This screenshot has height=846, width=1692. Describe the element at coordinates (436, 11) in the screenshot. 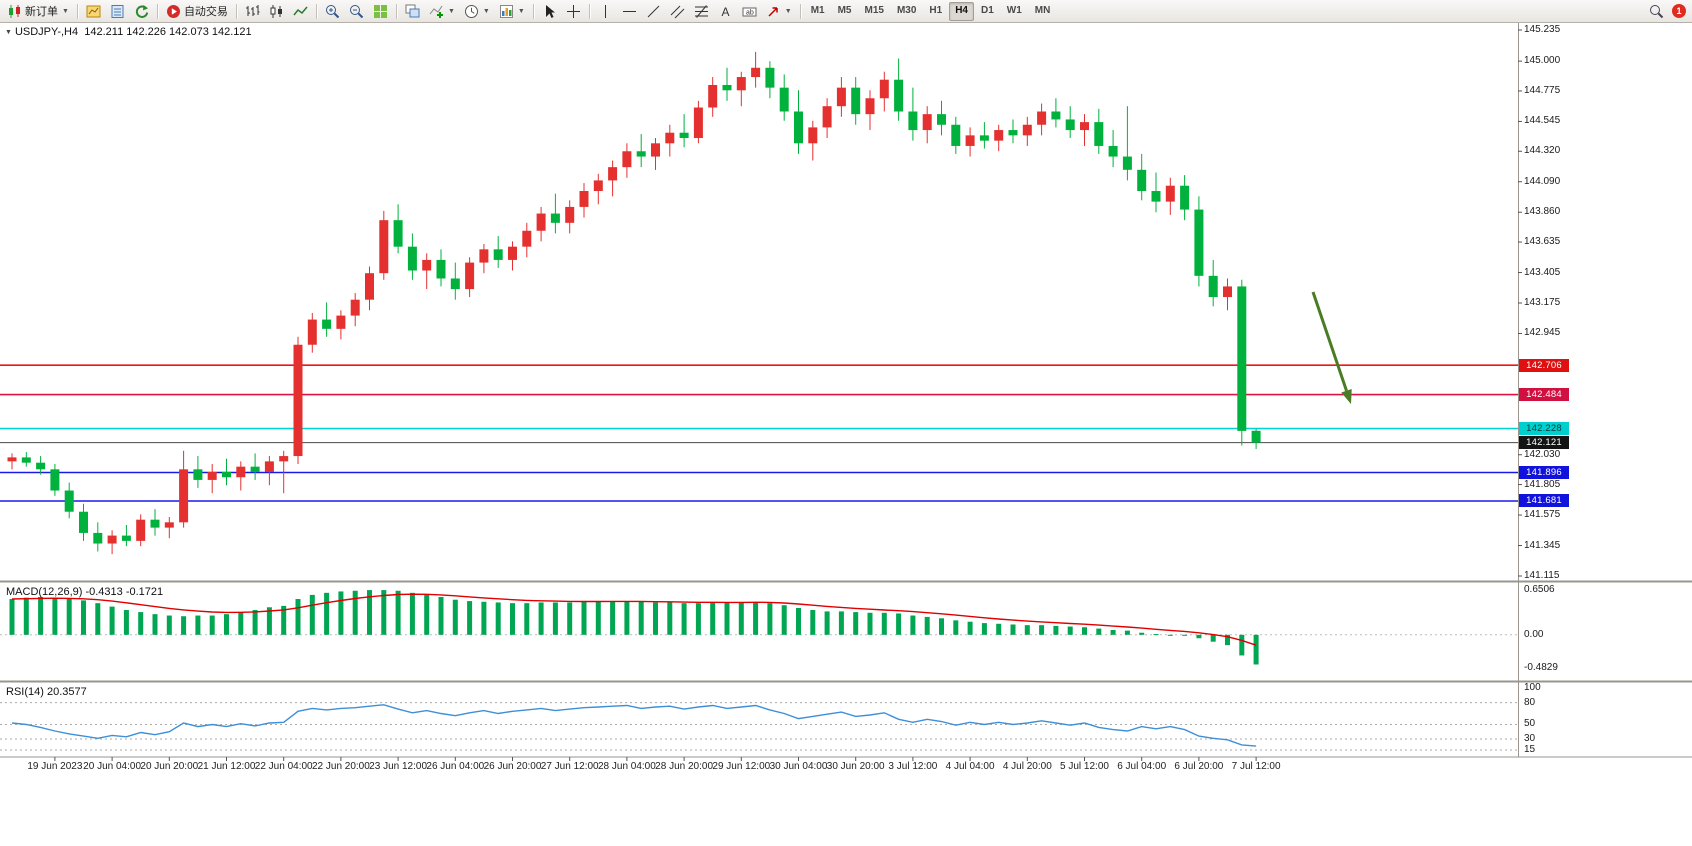

I see `indicators-icon` at that location.